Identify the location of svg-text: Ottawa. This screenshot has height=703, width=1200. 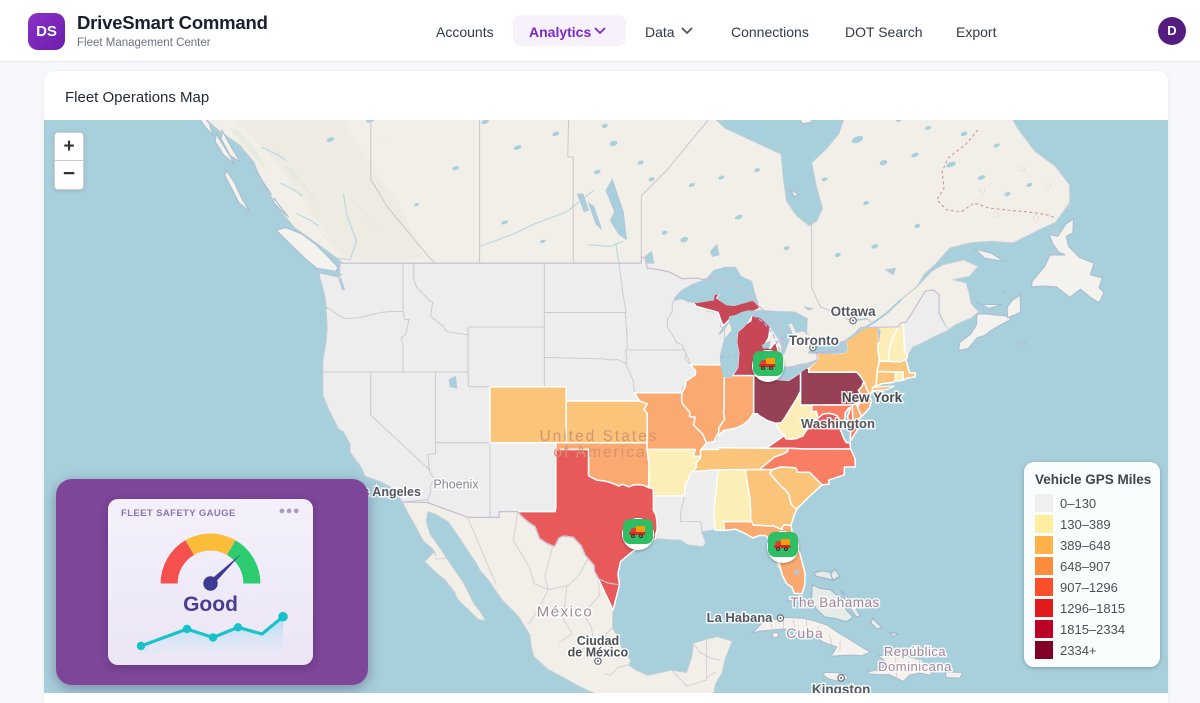
(854, 311).